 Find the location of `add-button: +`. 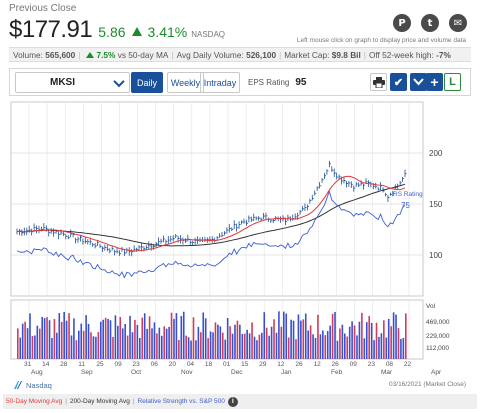

add-button: + is located at coordinates (434, 82).